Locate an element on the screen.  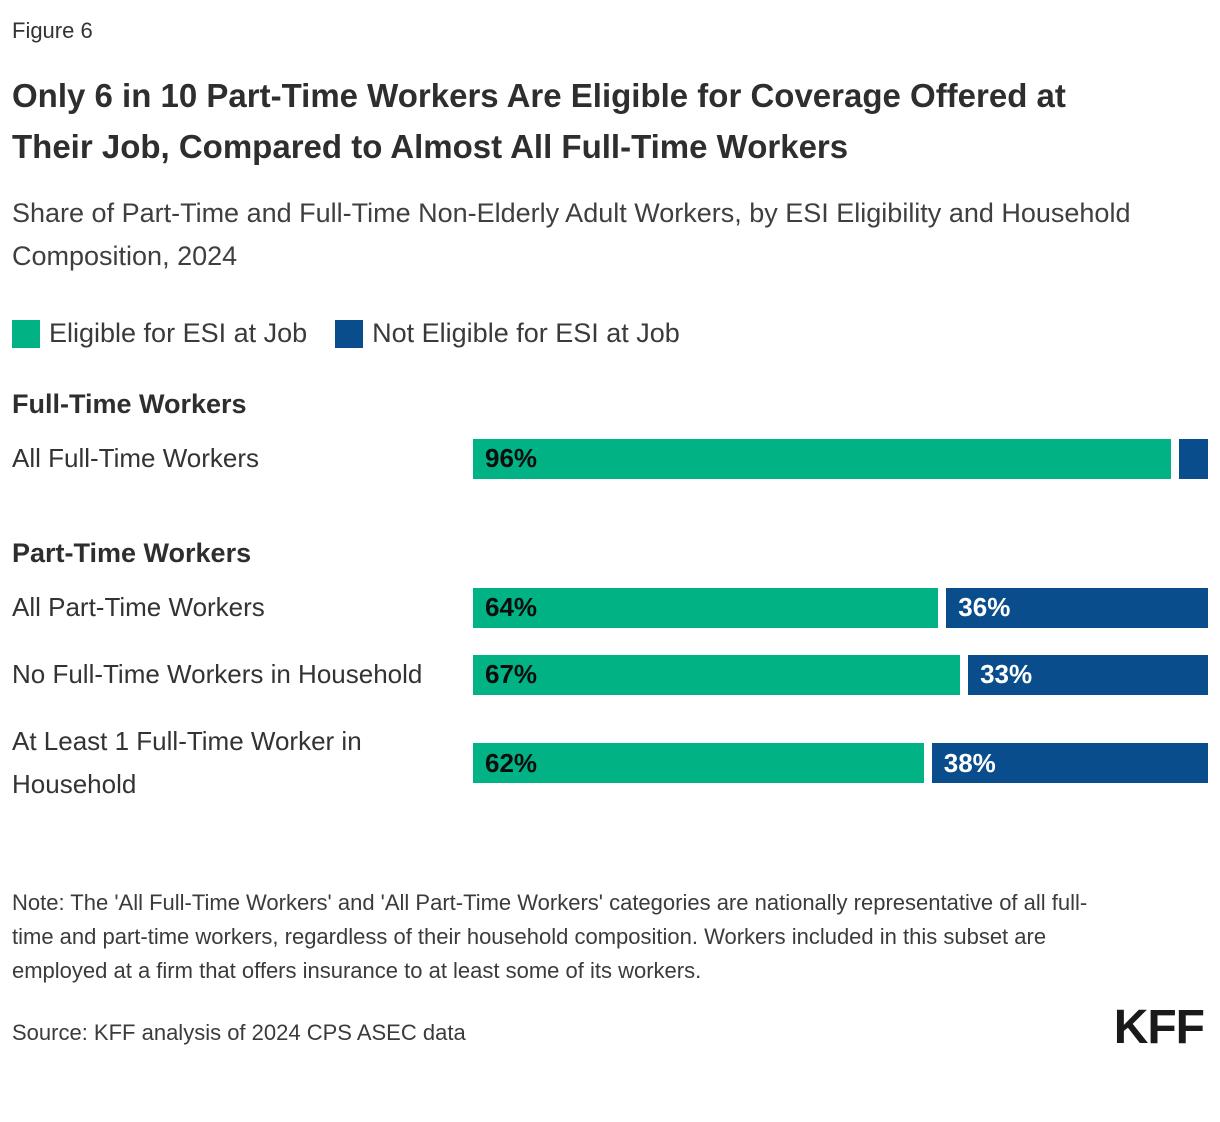
bar-row-all-part-time: All Part-Time Workers 64% 36% is located at coordinates (610, 607).